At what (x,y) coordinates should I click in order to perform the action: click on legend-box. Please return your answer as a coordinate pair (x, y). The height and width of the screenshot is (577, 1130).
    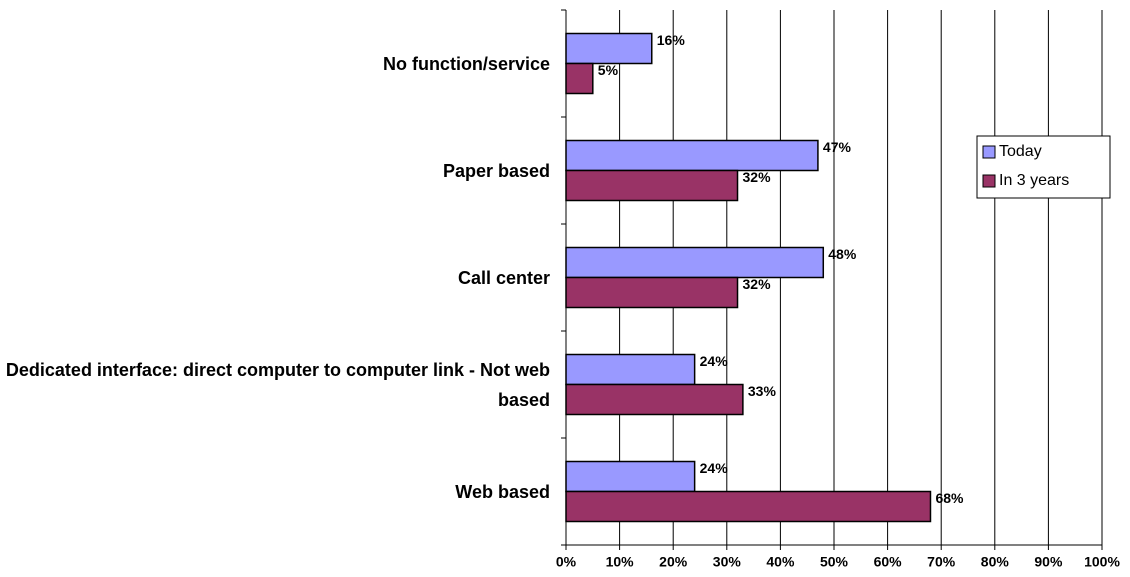
    Looking at the image, I should click on (1043, 167).